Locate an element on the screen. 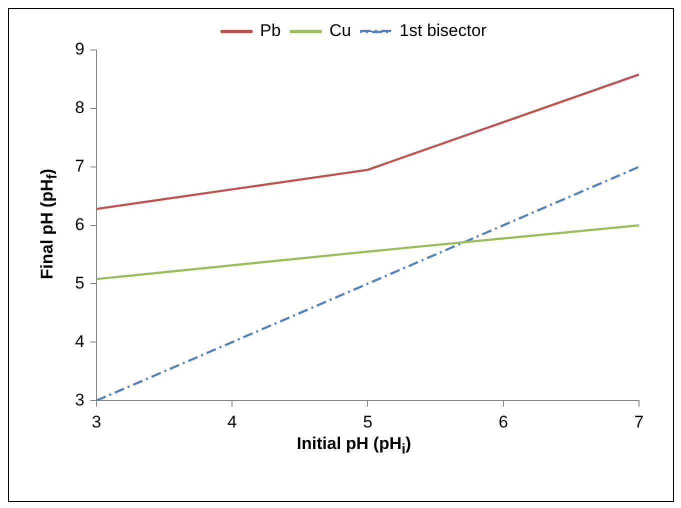 Image resolution: width=681 pixels, height=508 pixels. y-tick-label: 4 is located at coordinates (79, 341).